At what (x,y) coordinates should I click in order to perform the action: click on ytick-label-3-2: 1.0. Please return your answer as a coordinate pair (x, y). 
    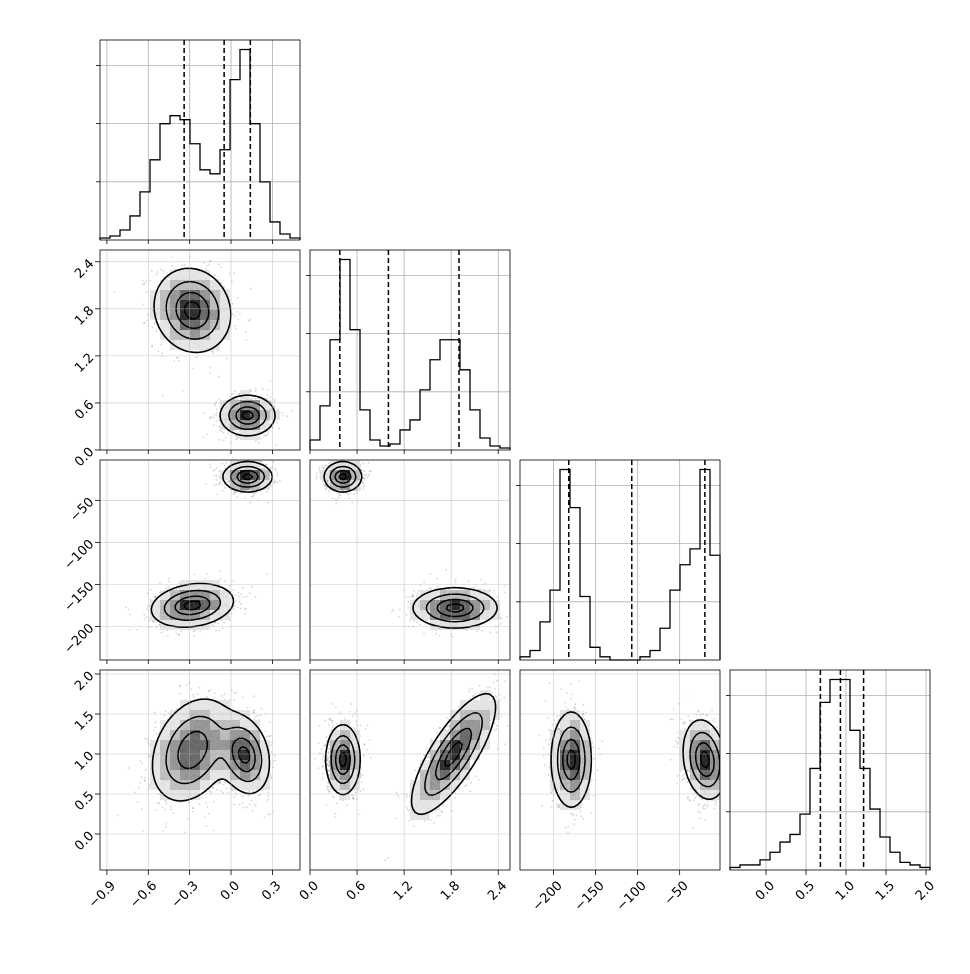
    Looking at the image, I should click on (84, 761).